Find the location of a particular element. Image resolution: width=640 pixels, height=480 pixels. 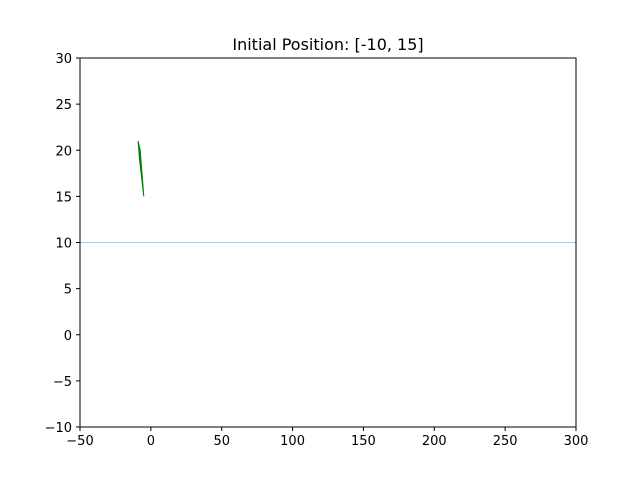

x-axis: −50 0 50 100 150 200 250 300 is located at coordinates (327, 438).